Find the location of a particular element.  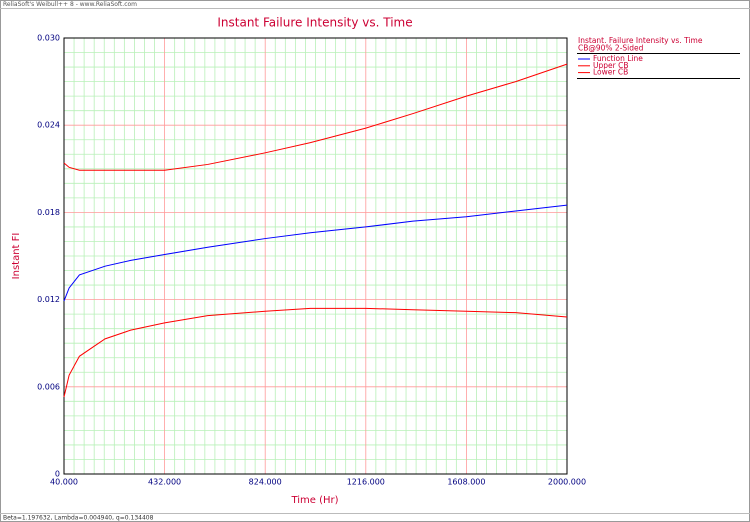

y-tick-label: 0.006 is located at coordinates (48, 386).